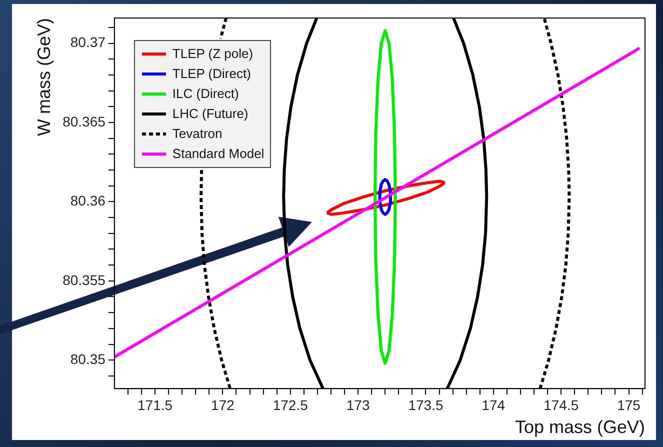  Describe the element at coordinates (218, 154) in the screenshot. I see `legend-label: Standard Model` at that location.